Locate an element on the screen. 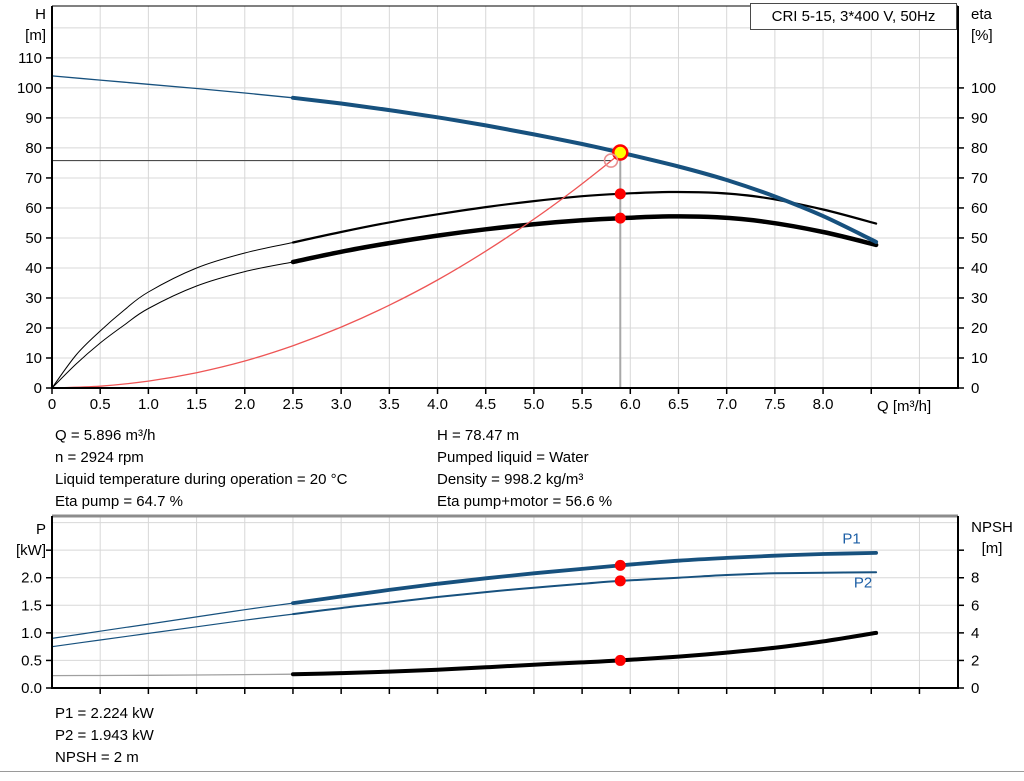 The height and width of the screenshot is (781, 1024). y-right-tick-label: 80 is located at coordinates (979, 148).